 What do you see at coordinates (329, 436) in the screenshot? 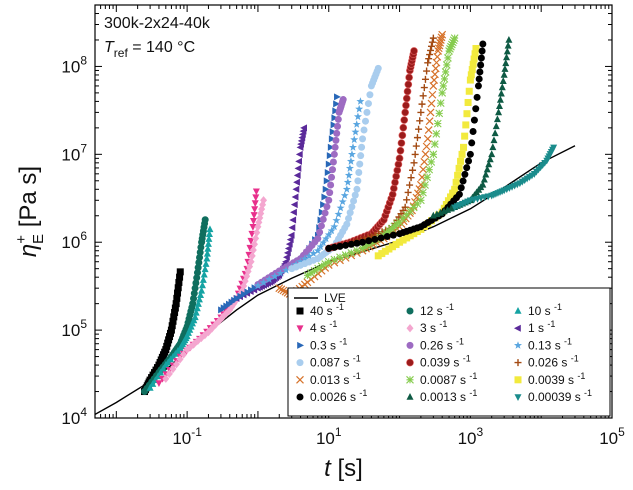
I see `x-tick-label: 101` at bounding box center [329, 436].